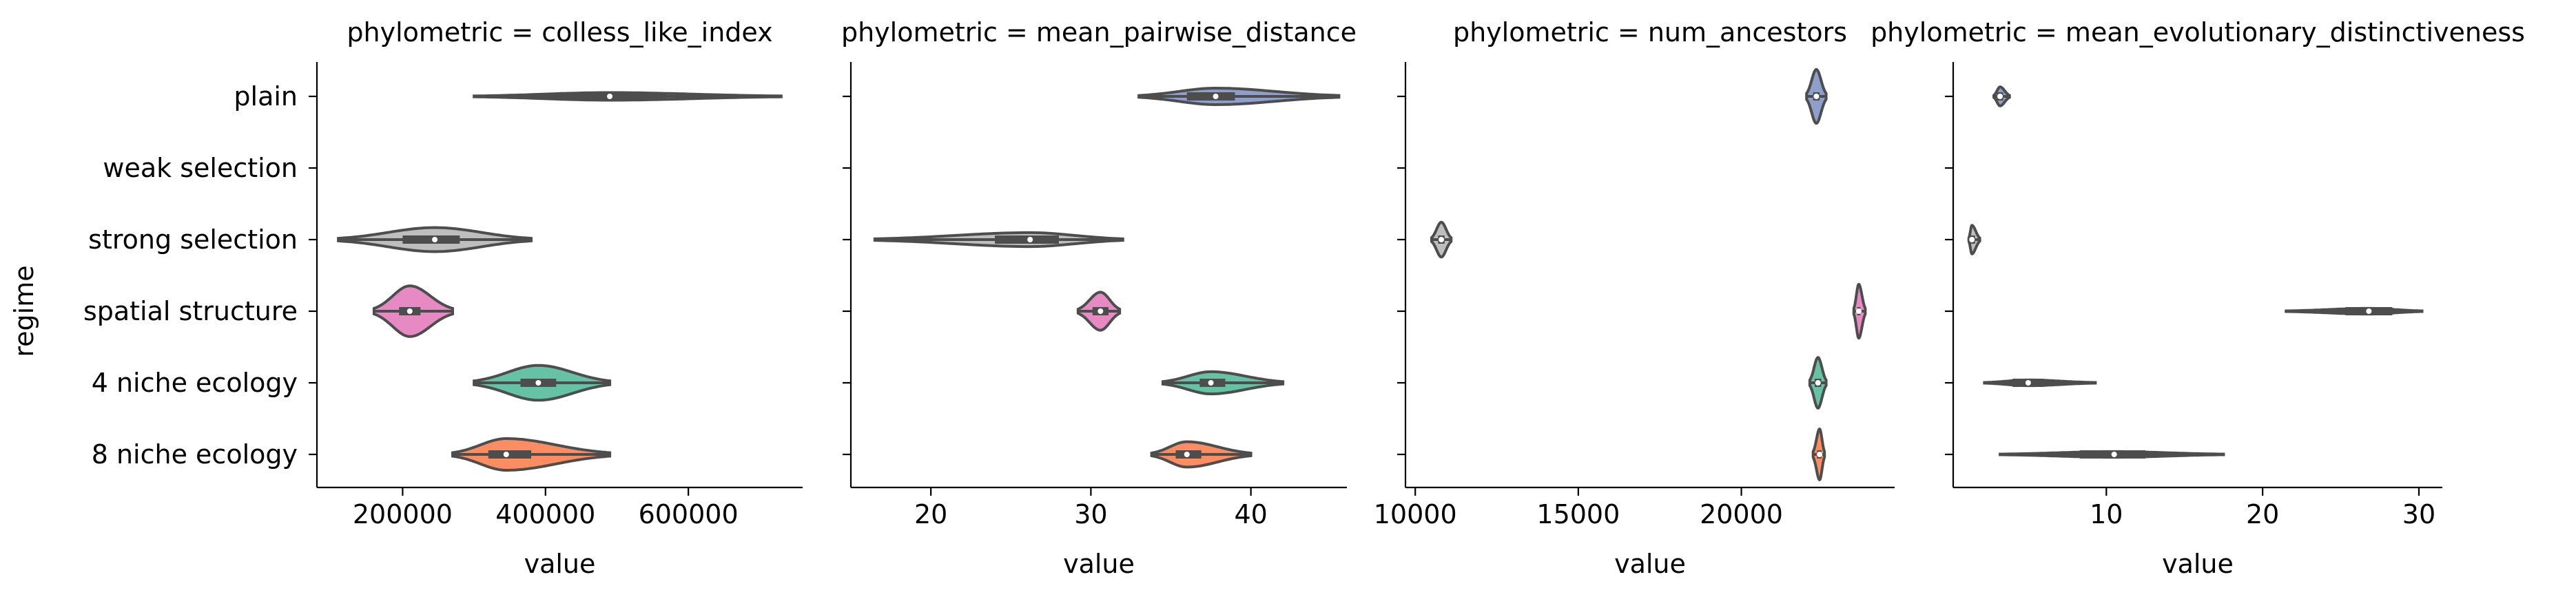 The image size is (2576, 599). Describe the element at coordinates (266, 96) in the screenshot. I see `y-tick-label-plain: plain` at that location.